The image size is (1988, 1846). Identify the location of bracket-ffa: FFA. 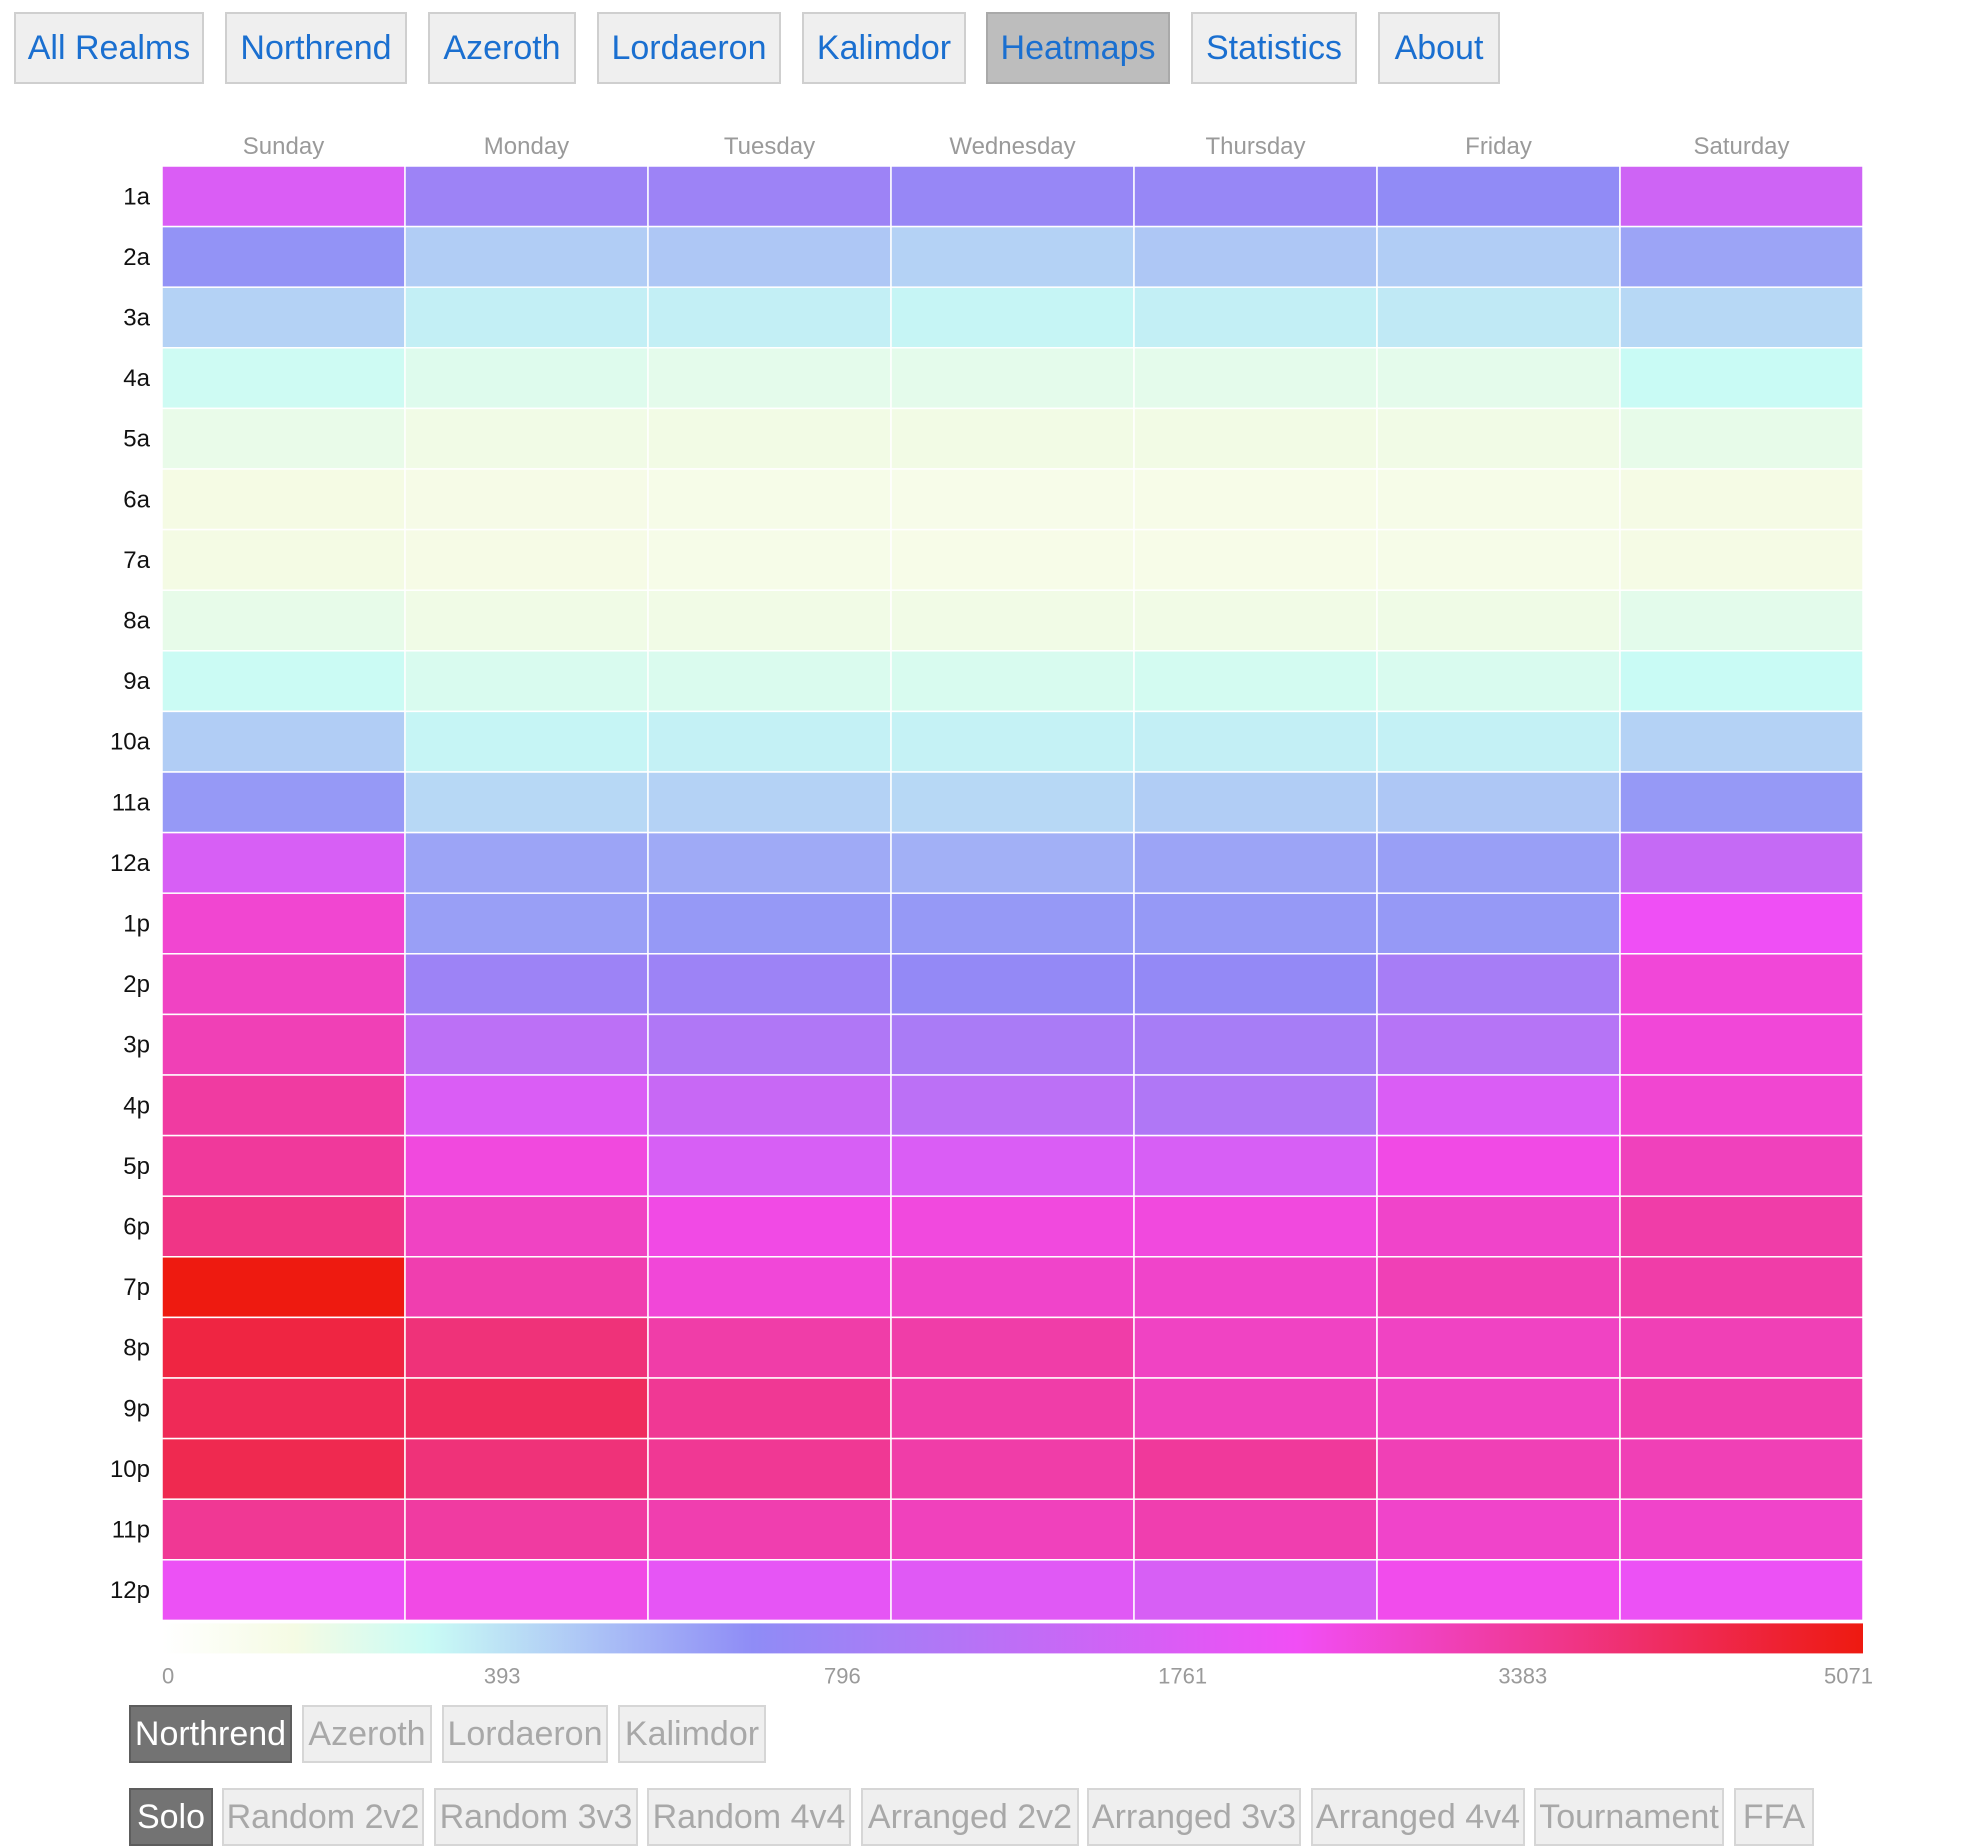
(1774, 1817).